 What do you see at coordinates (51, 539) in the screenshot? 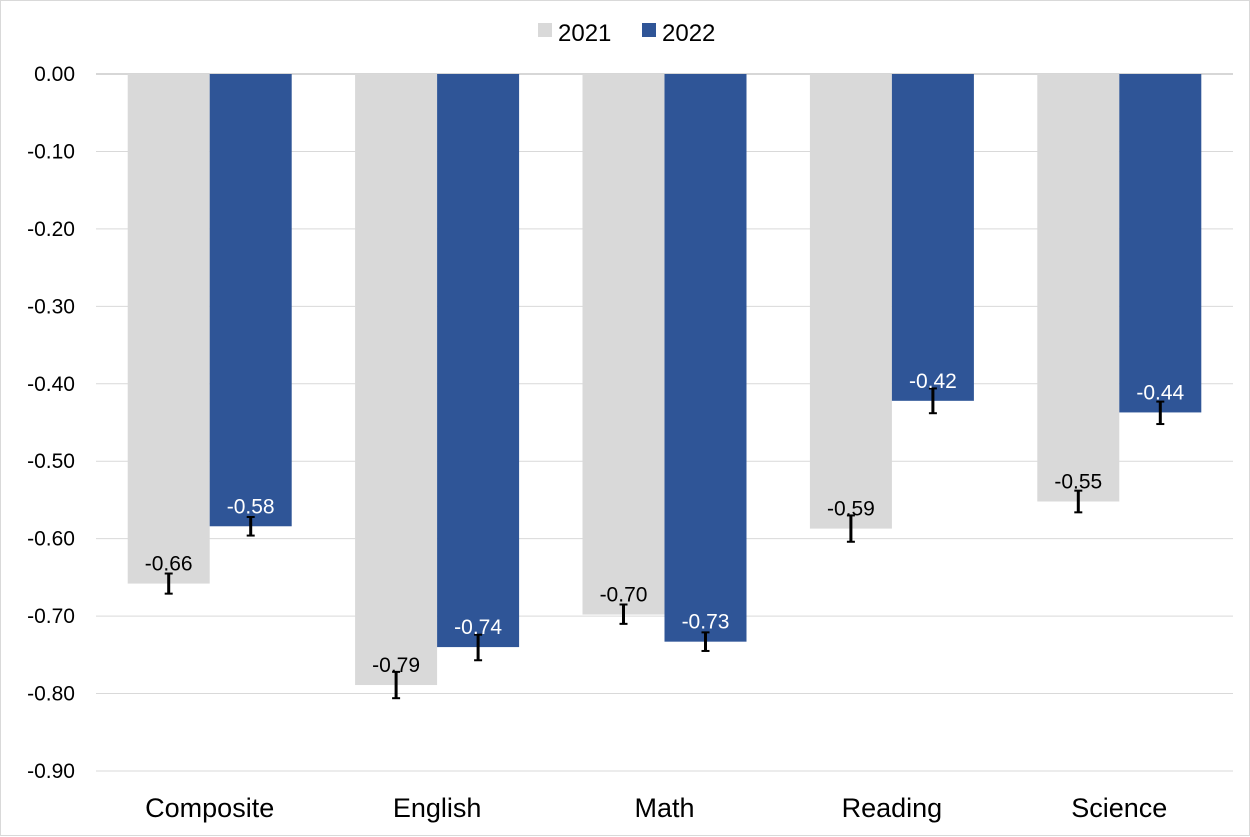
I see `y-tick-label: -0.60` at bounding box center [51, 539].